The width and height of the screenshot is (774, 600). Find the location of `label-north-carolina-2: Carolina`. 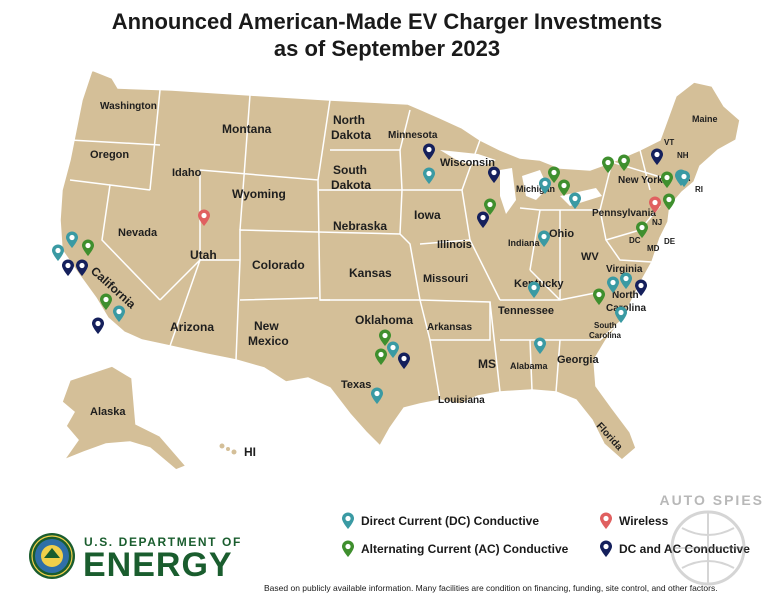

label-north-carolina-2: Carolina is located at coordinates (626, 308).